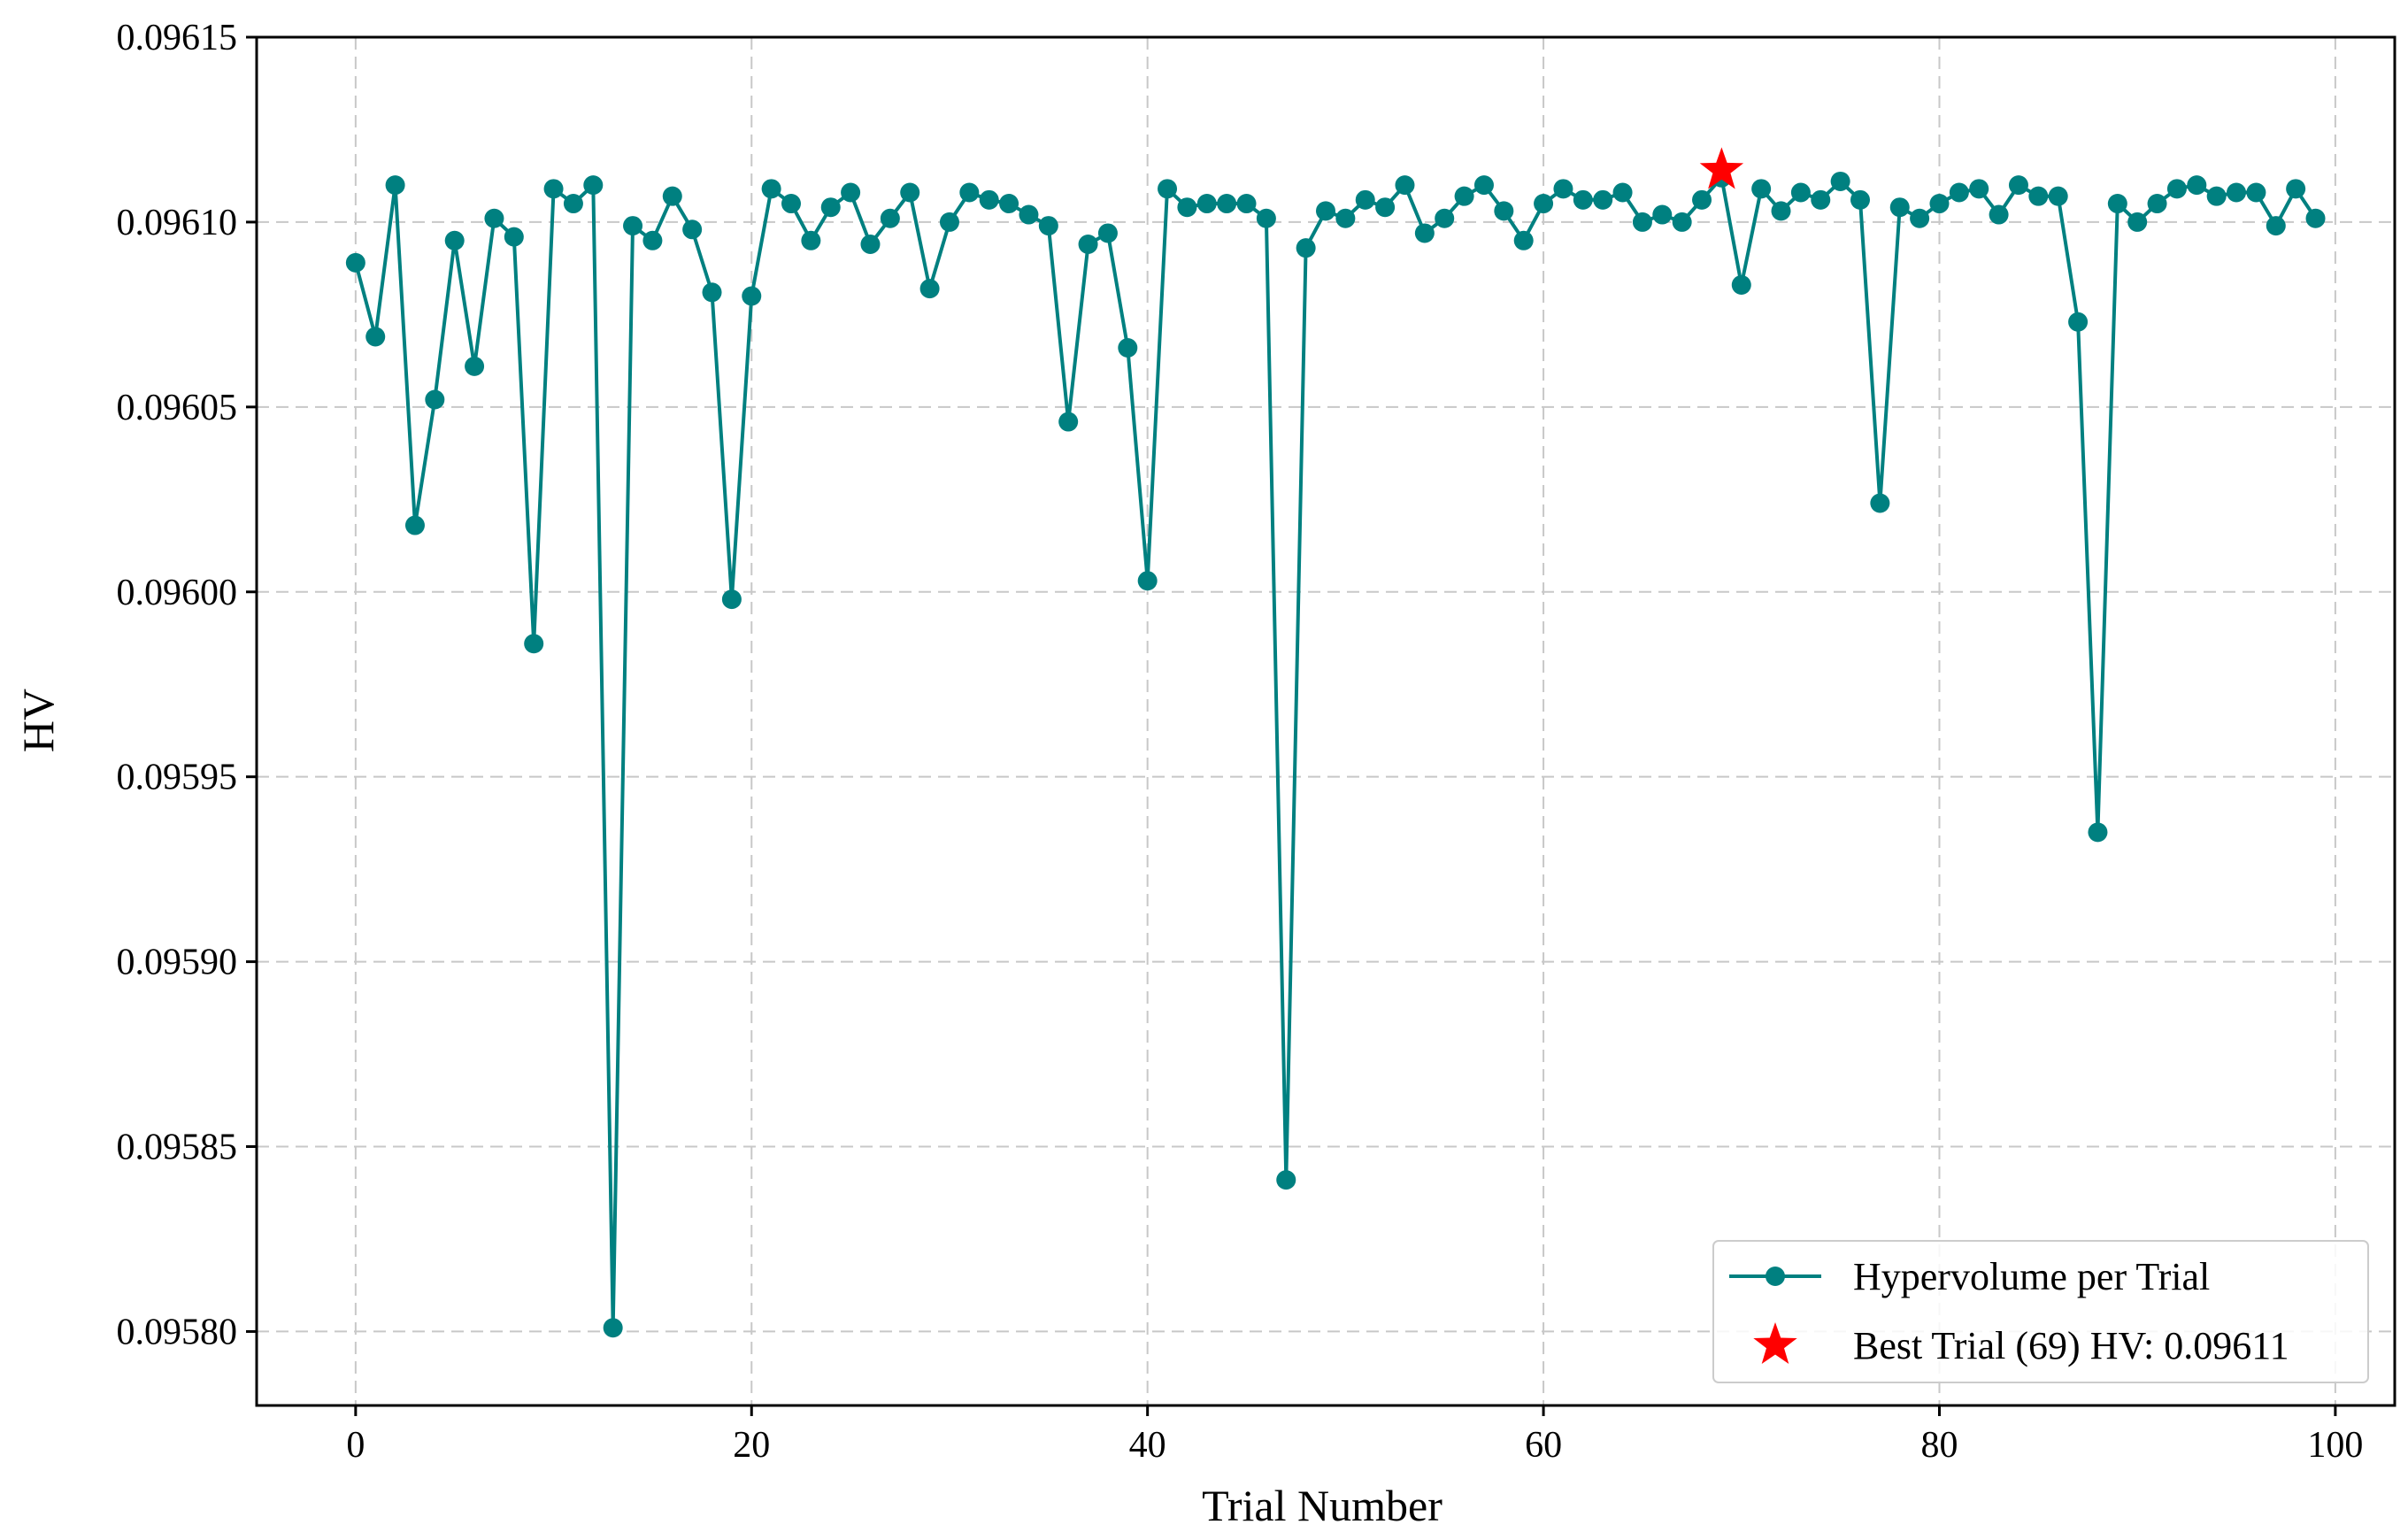  What do you see at coordinates (1939, 1445) in the screenshot?
I see `x-tick-label: 80` at bounding box center [1939, 1445].